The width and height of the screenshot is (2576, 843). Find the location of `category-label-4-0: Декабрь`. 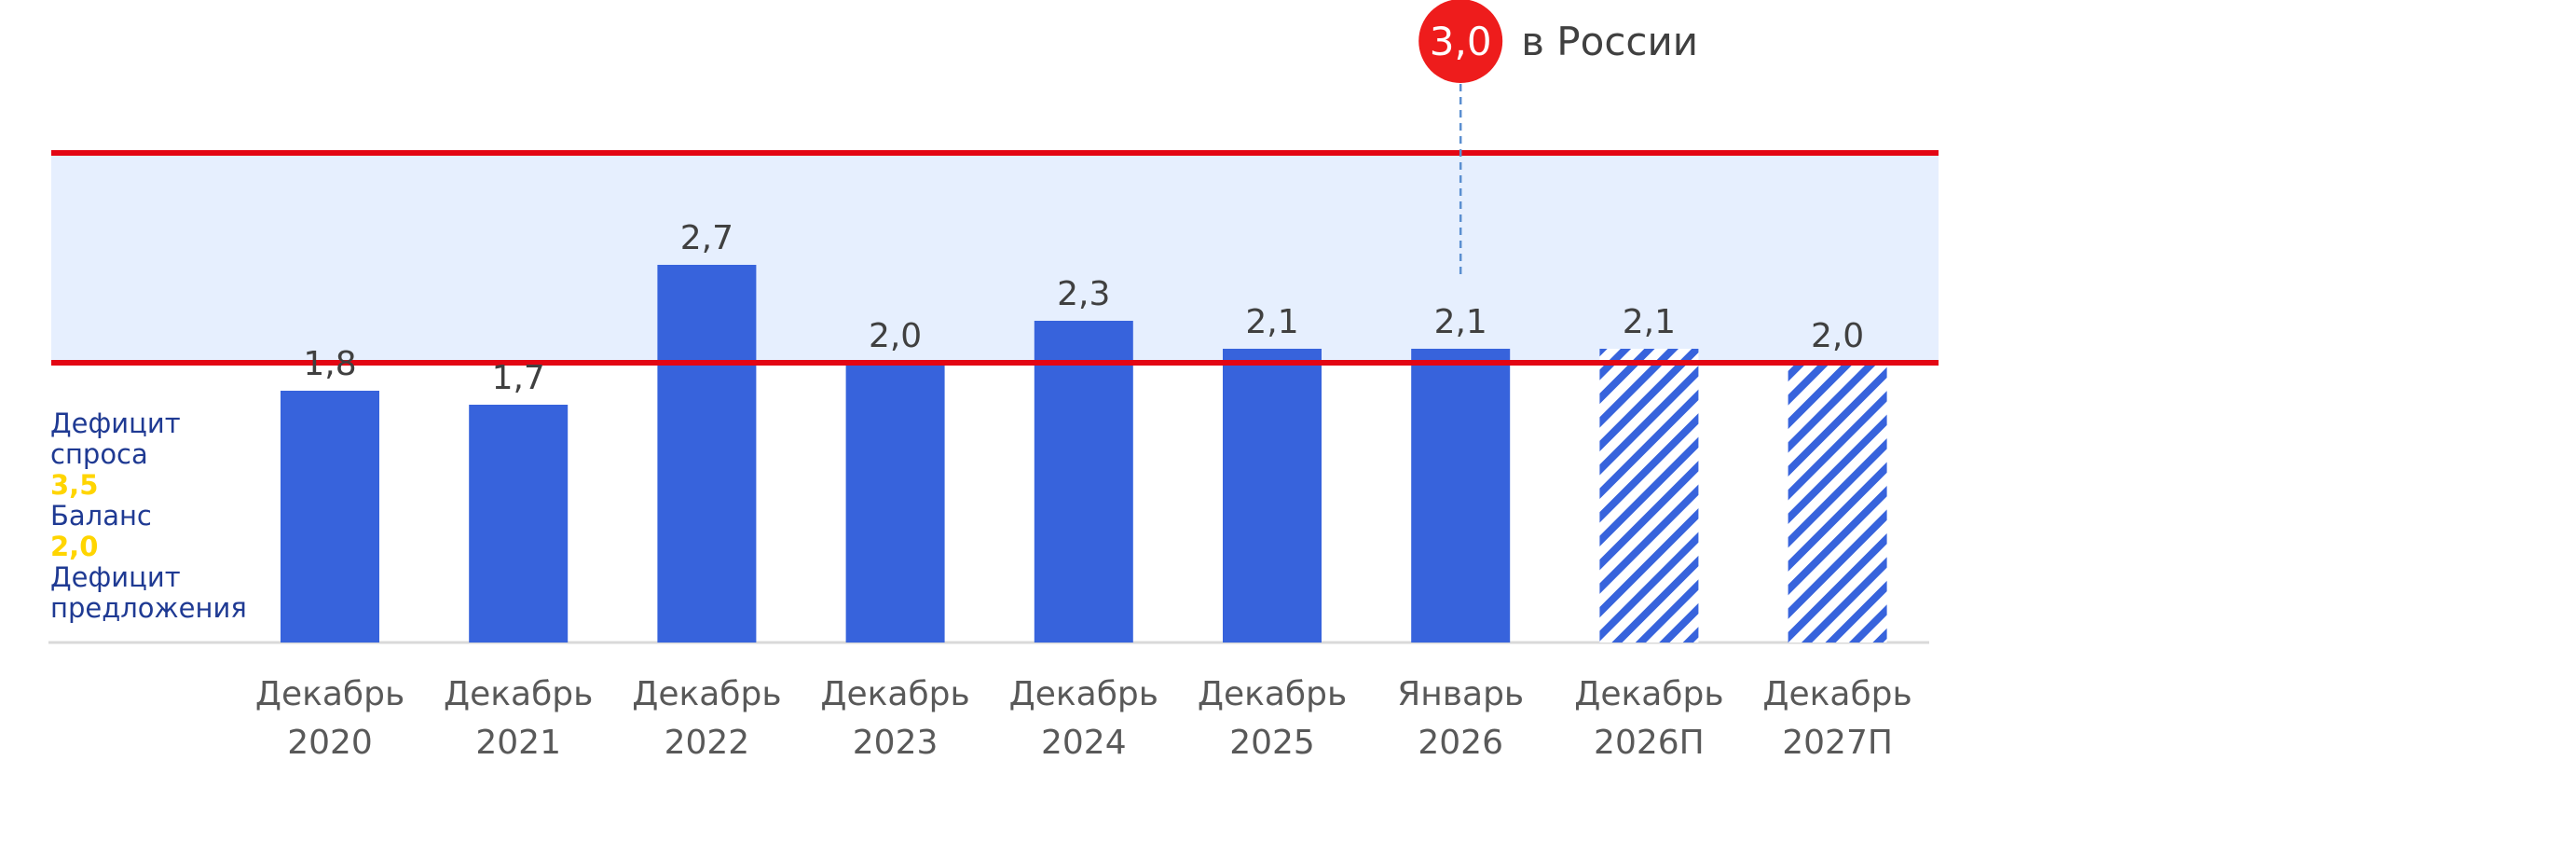

category-label-4-0: Декабрь is located at coordinates (1083, 694).